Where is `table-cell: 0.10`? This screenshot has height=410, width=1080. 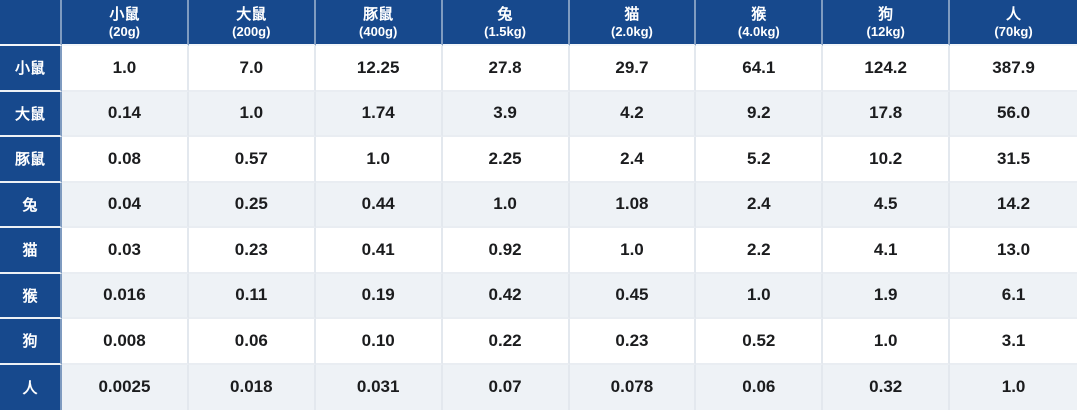
table-cell: 0.10 is located at coordinates (379, 342).